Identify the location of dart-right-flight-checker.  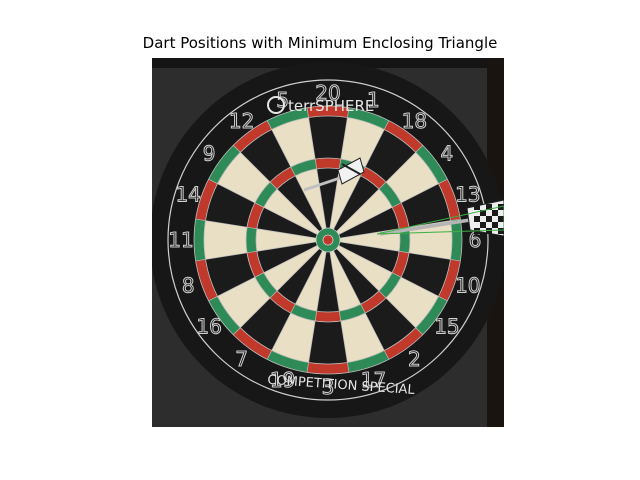
(489, 219).